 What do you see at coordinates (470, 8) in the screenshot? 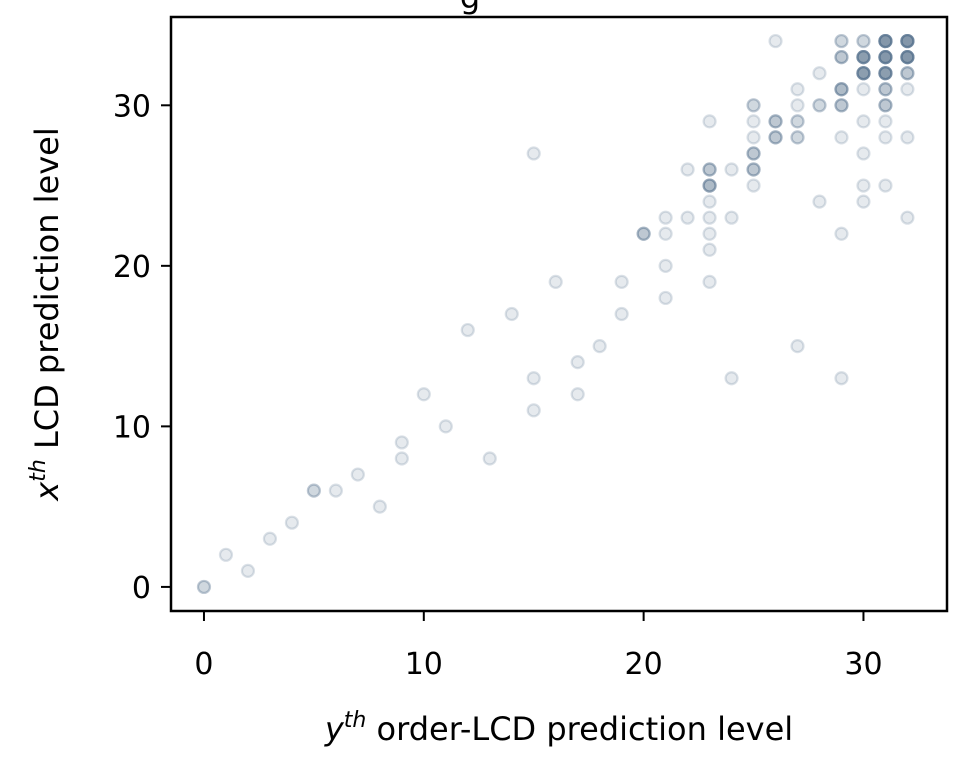
I see `chart-title: g` at bounding box center [470, 8].